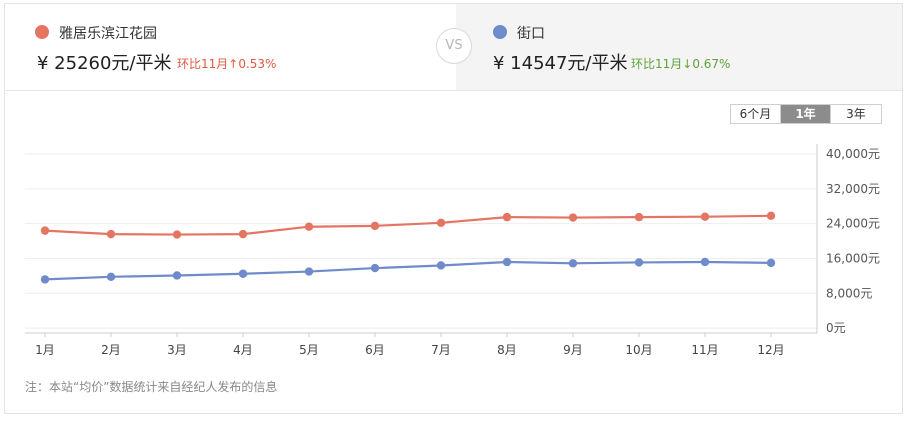 This screenshot has height=421, width=909. Describe the element at coordinates (531, 34) in the screenshot. I see `area-name: 街口` at that location.